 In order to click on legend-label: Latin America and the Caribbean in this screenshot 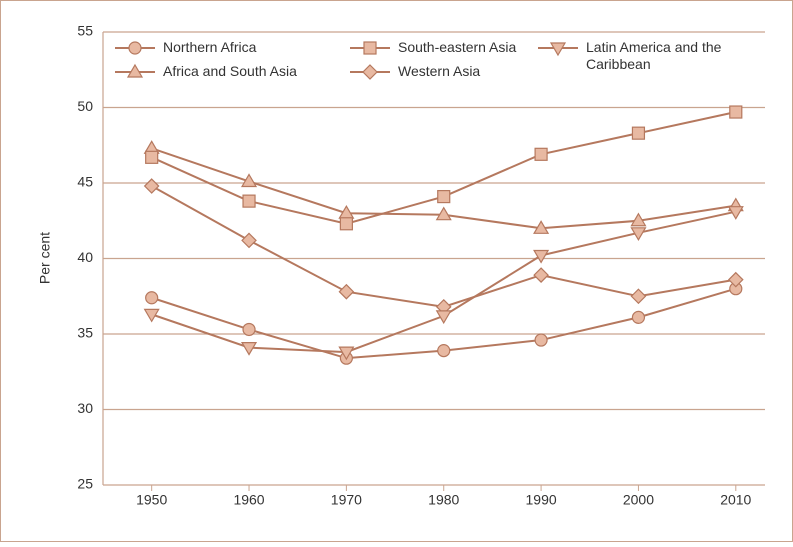, I will do `click(654, 55)`.